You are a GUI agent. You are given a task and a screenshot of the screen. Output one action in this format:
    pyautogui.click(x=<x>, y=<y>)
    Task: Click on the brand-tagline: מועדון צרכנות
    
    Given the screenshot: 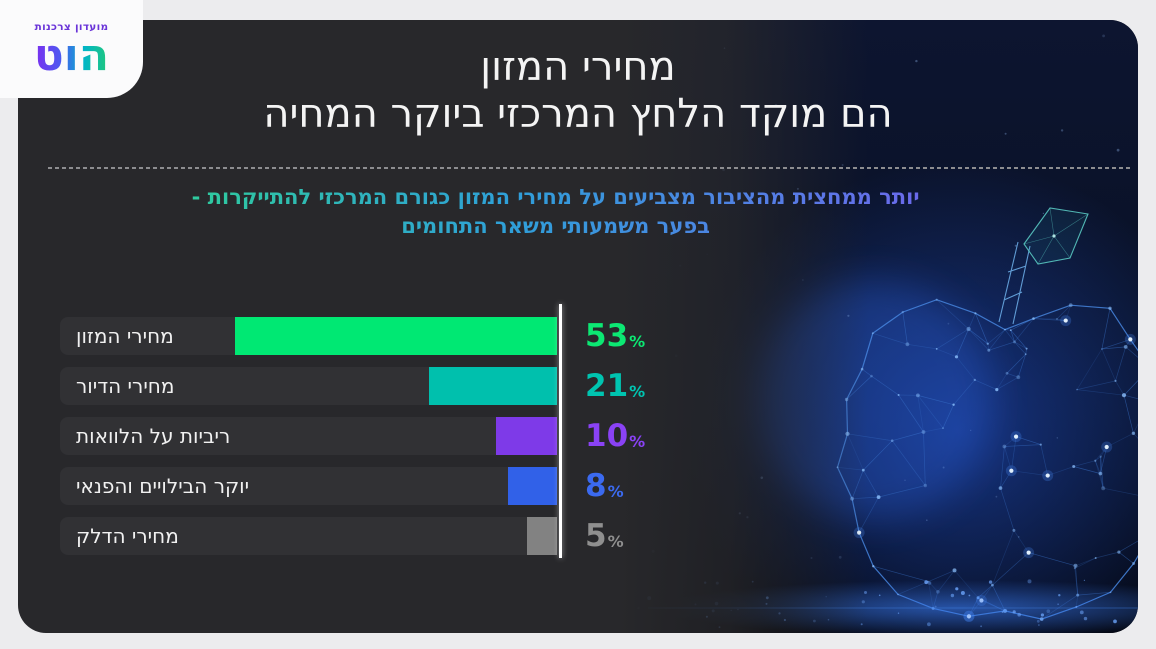 What is the action you would take?
    pyautogui.click(x=71, y=26)
    